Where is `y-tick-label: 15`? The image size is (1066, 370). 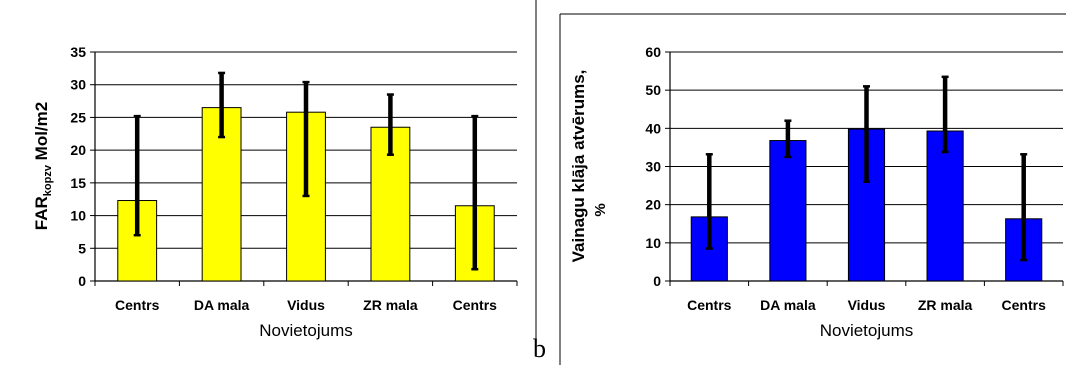
y-tick-label: 15 is located at coordinates (78, 183).